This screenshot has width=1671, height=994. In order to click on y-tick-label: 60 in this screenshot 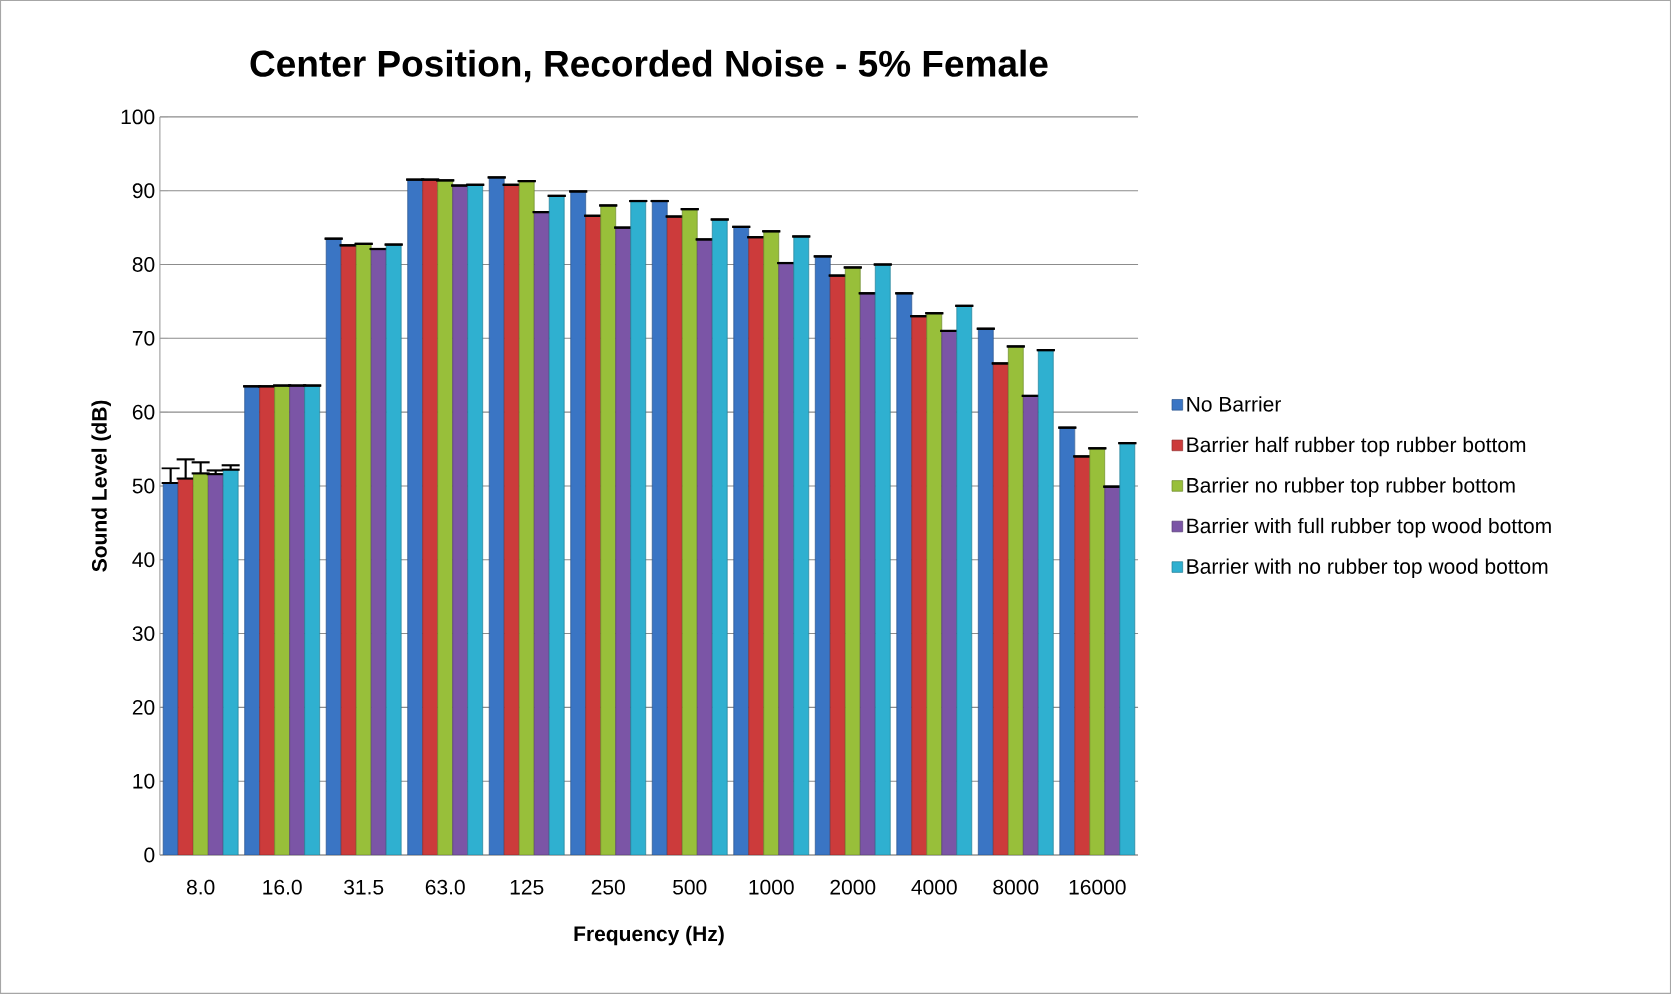, I will do `click(143, 412)`.